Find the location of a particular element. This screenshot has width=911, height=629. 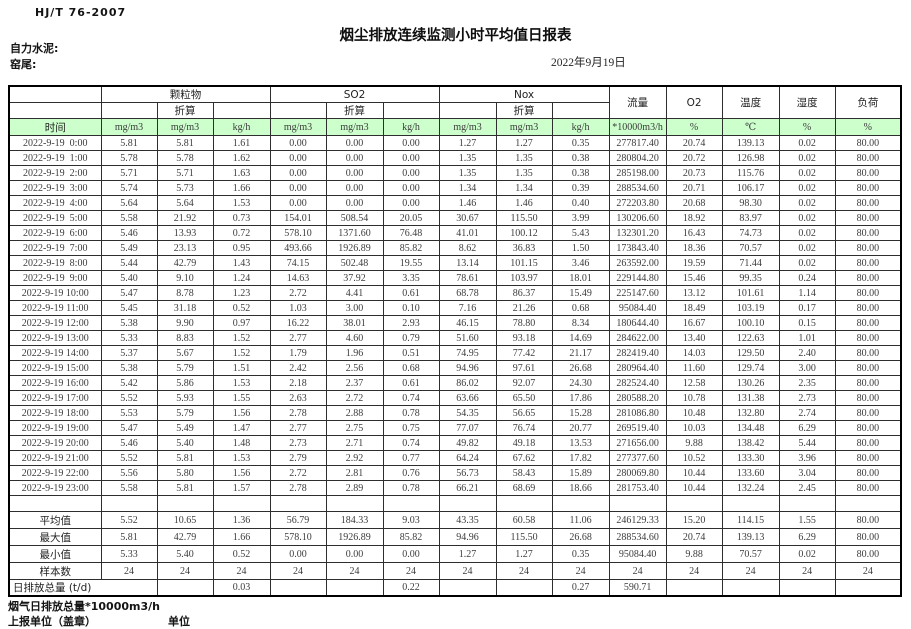

value-cell: 97.61 is located at coordinates (524, 368).